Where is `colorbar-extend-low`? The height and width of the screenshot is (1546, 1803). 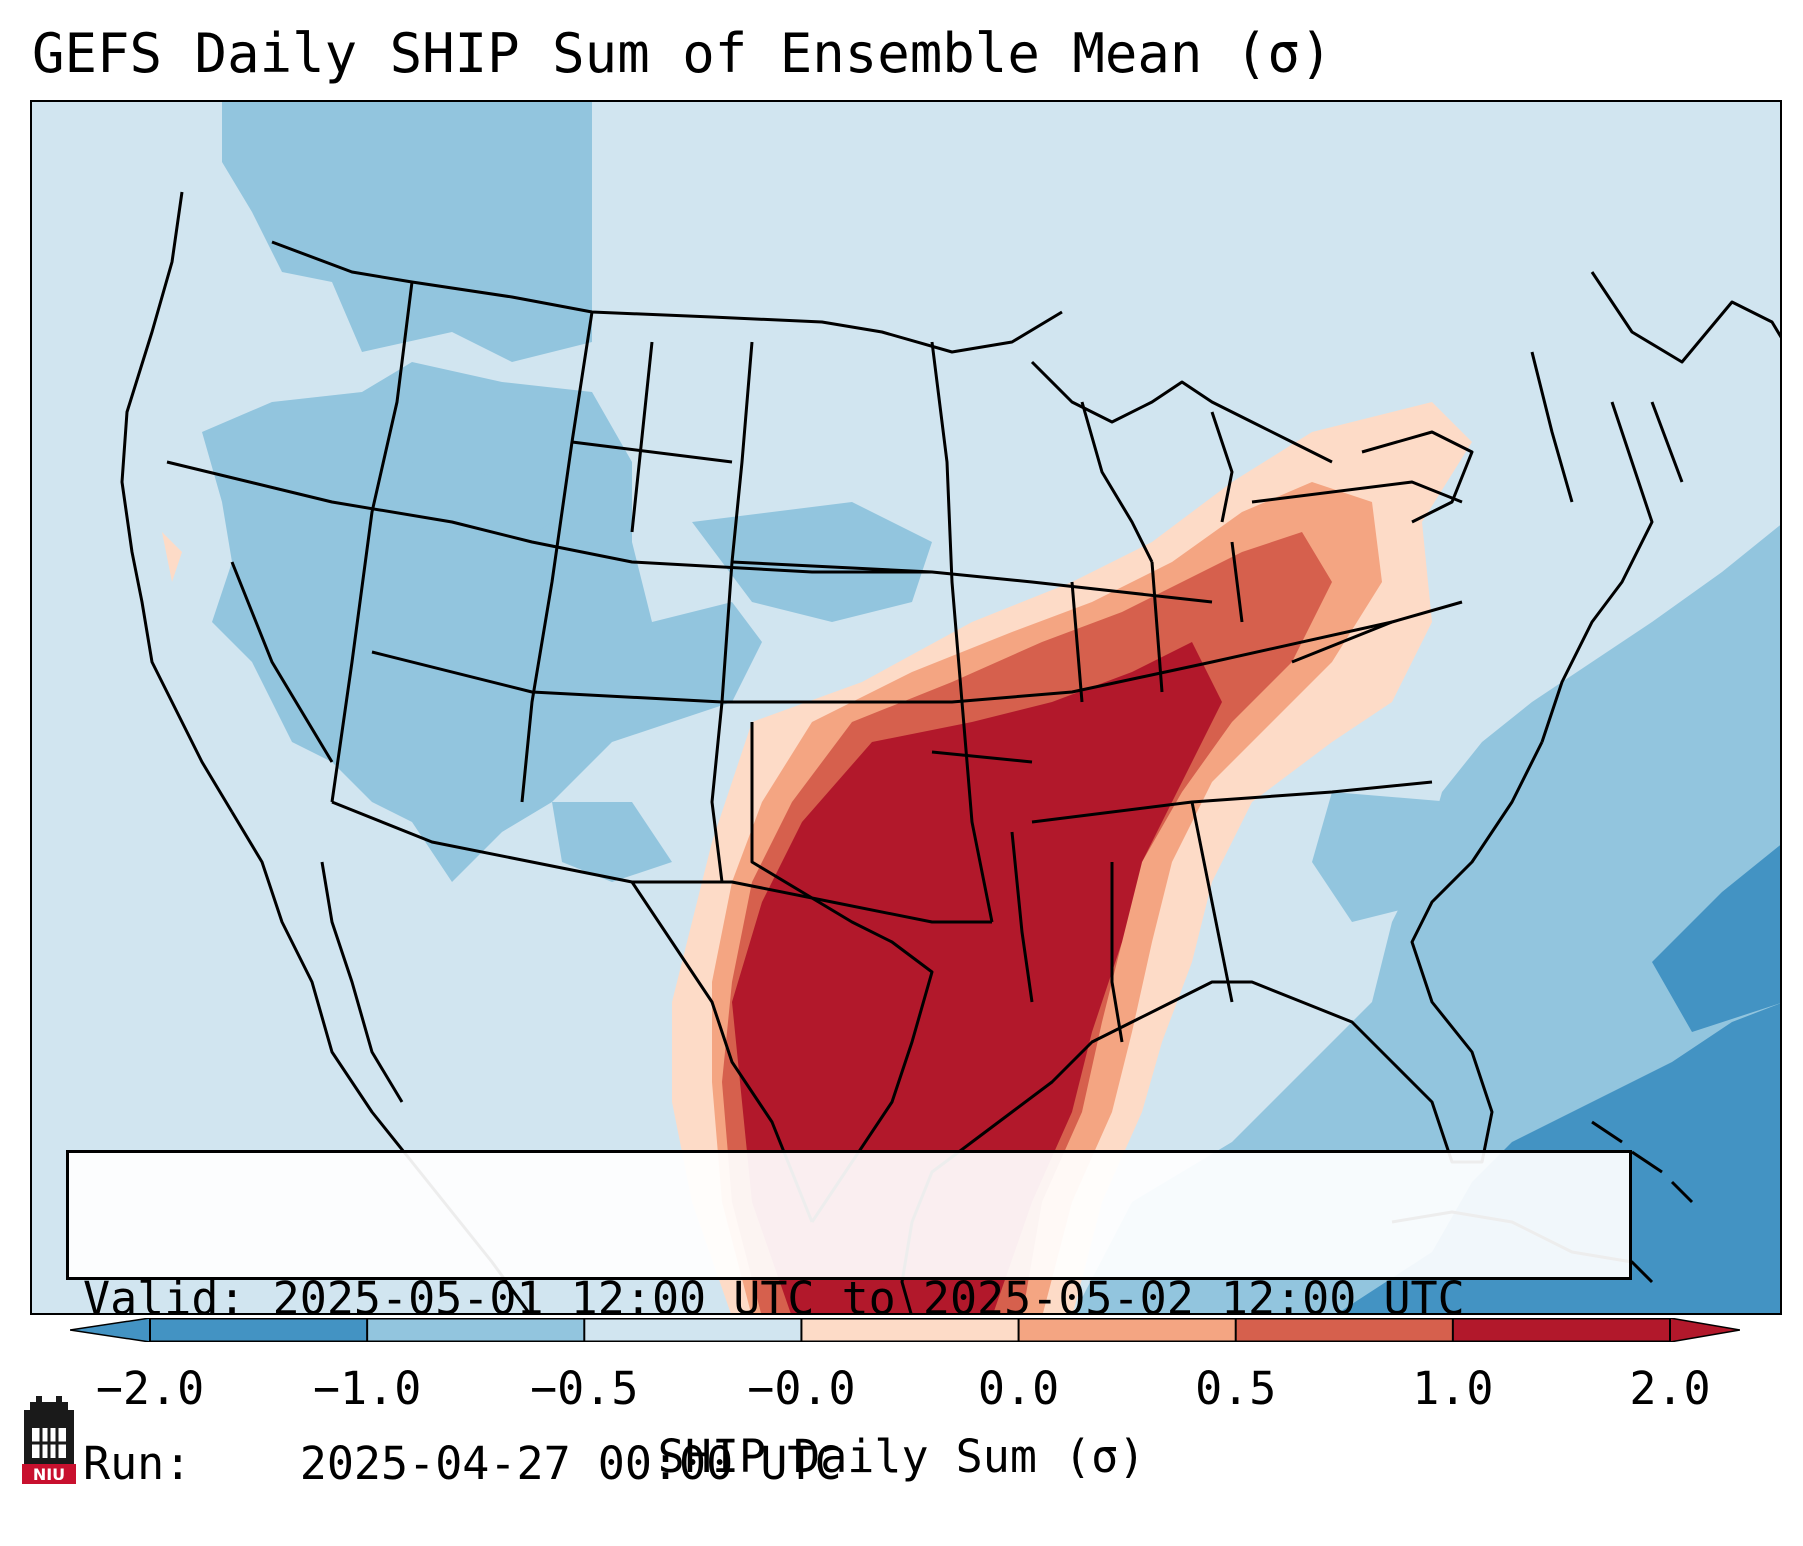 colorbar-extend-low is located at coordinates (110, 1330).